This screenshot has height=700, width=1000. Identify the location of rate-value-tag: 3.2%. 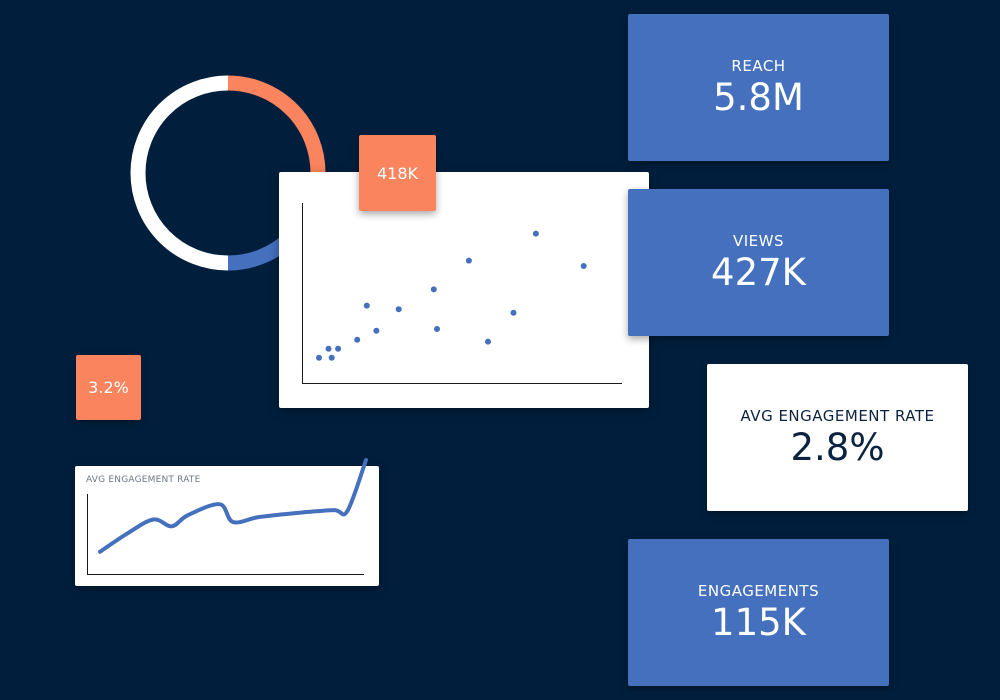
(108, 387).